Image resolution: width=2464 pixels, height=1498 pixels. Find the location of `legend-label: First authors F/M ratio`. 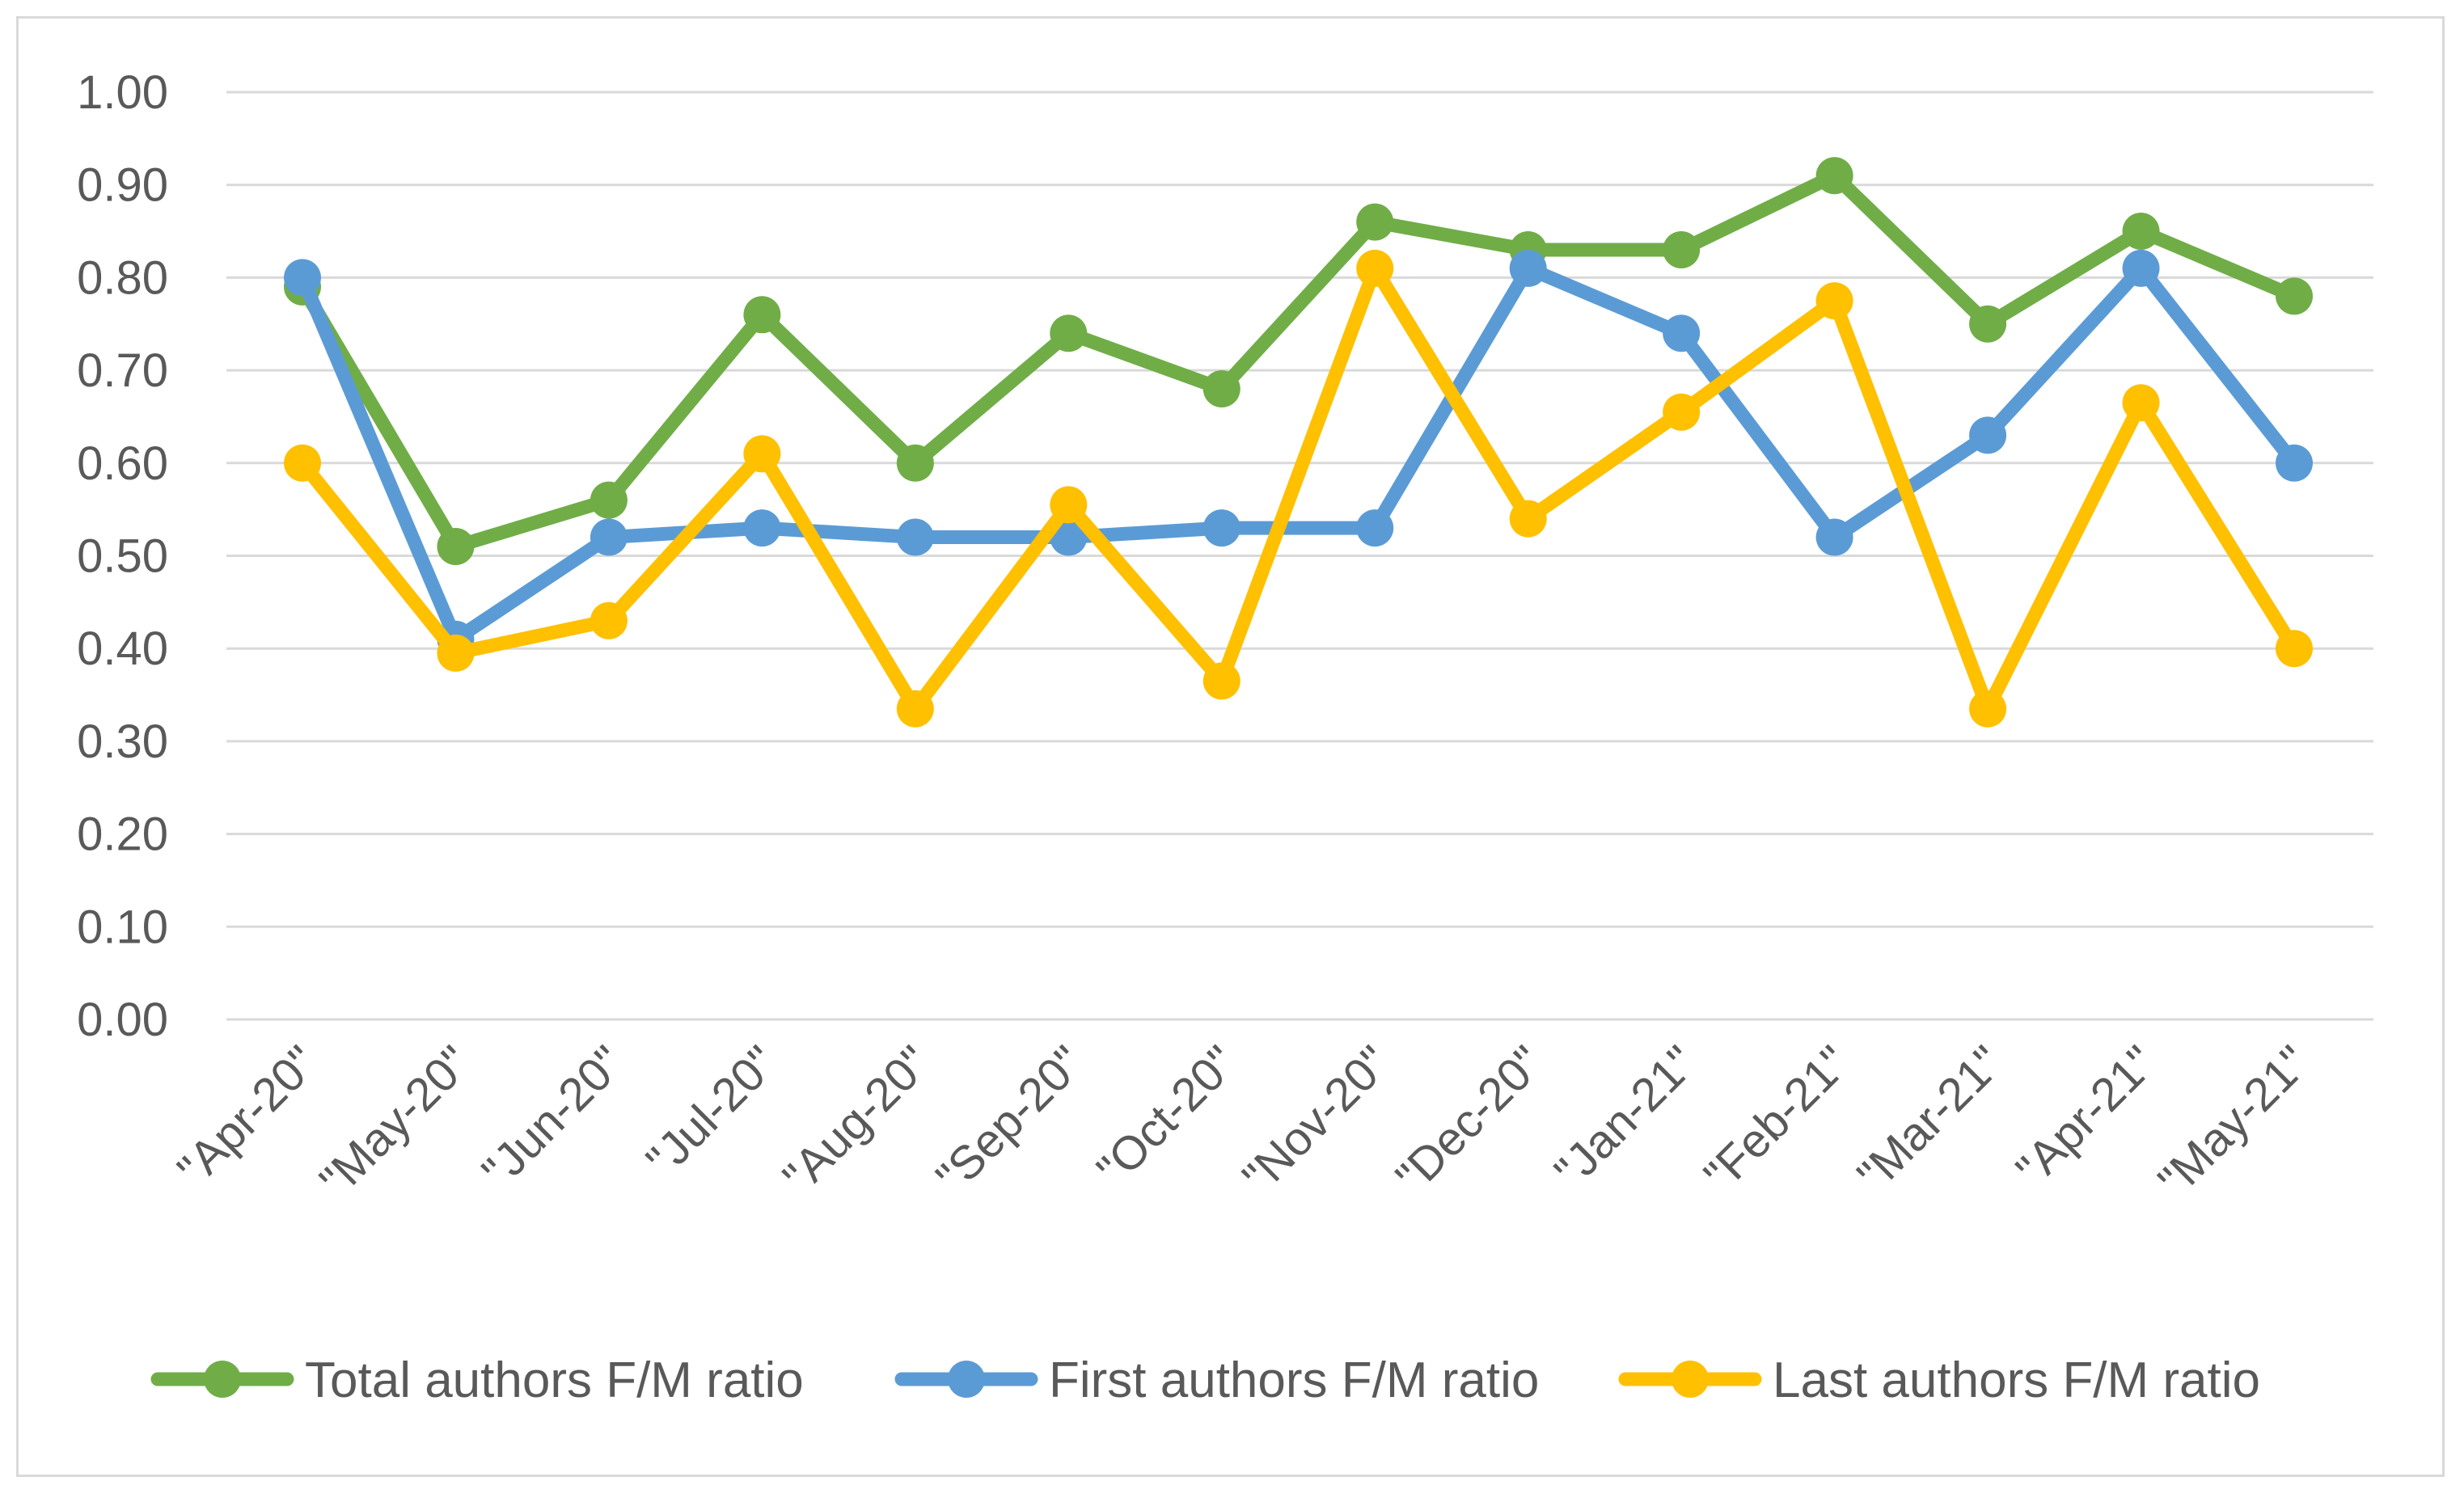

legend-label: First authors F/M ratio is located at coordinates (1294, 1380).